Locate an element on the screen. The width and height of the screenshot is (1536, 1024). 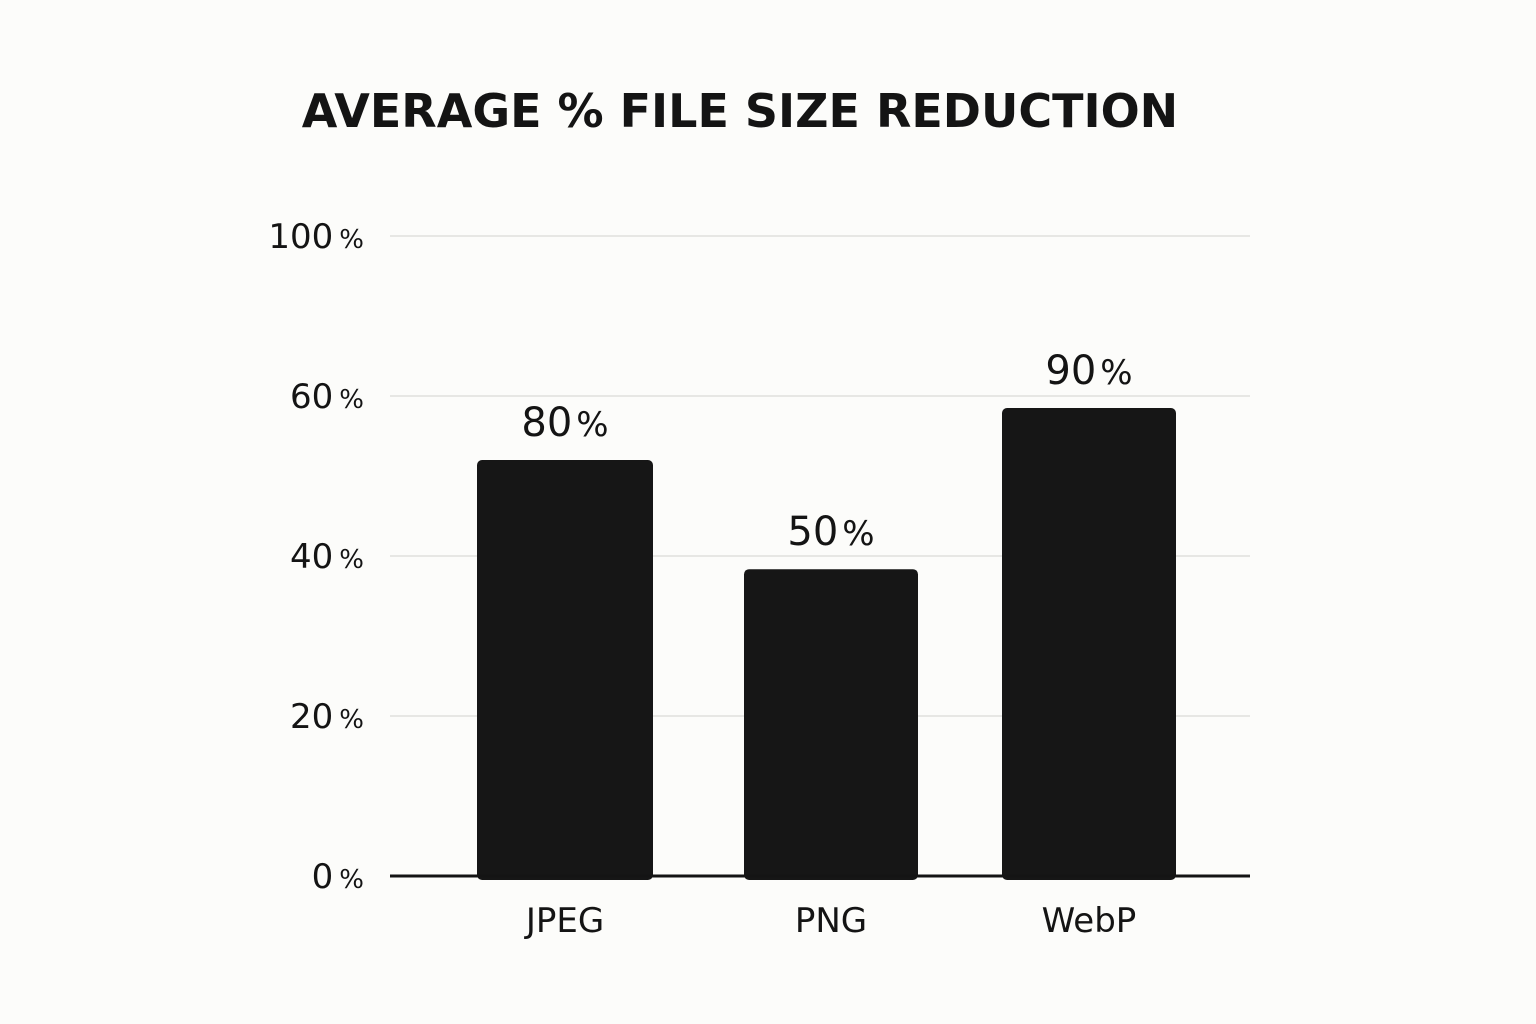
y-tick-label: 100% is located at coordinates (316, 237).